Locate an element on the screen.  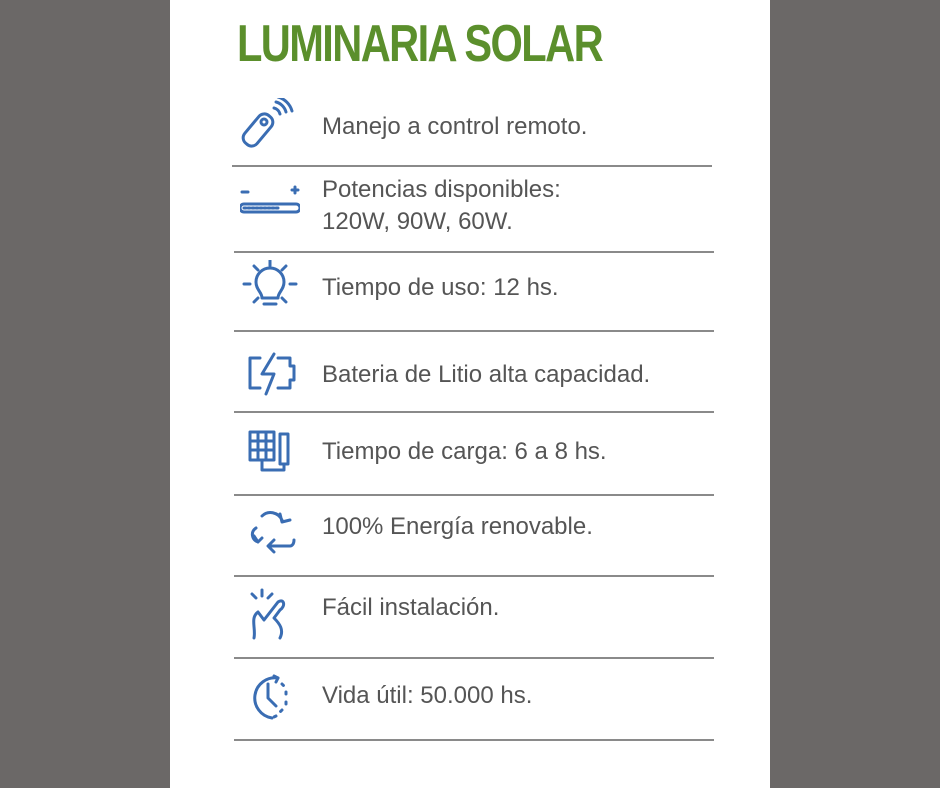
page-title: LUMINARIA SOLAR is located at coordinates (420, 44).